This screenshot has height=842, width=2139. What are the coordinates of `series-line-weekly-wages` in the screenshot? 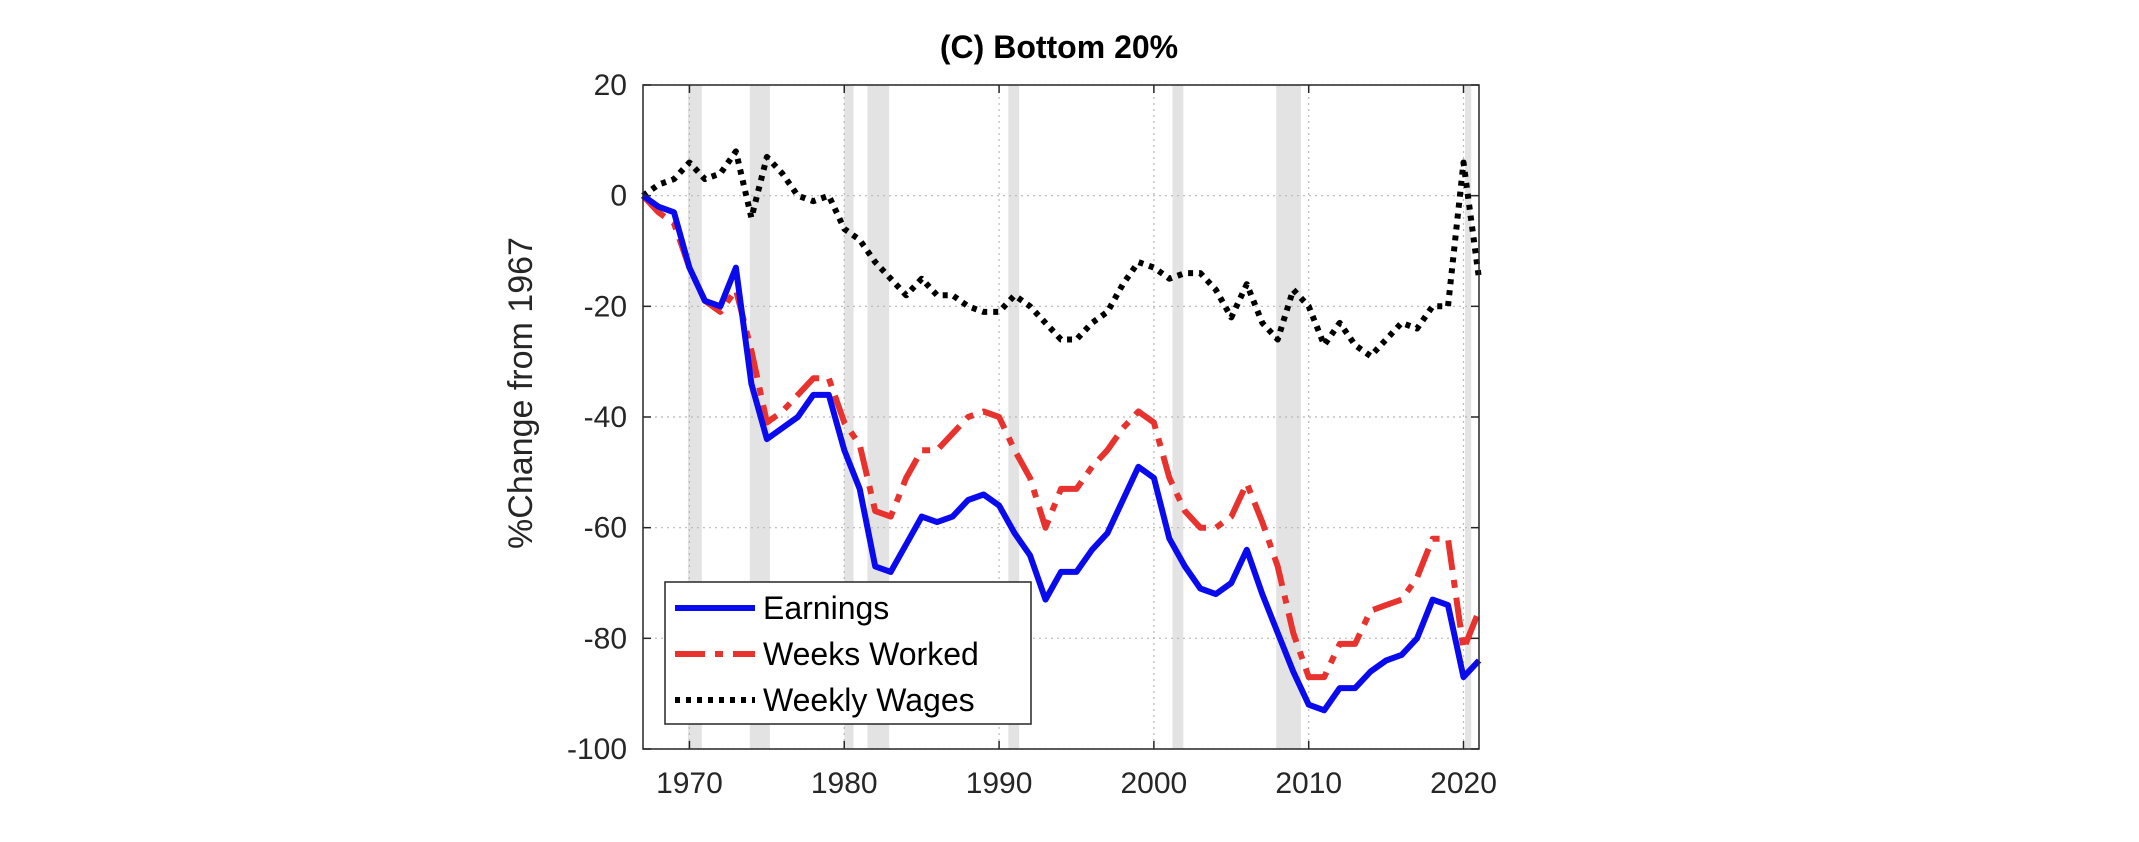 It's located at (1061, 254).